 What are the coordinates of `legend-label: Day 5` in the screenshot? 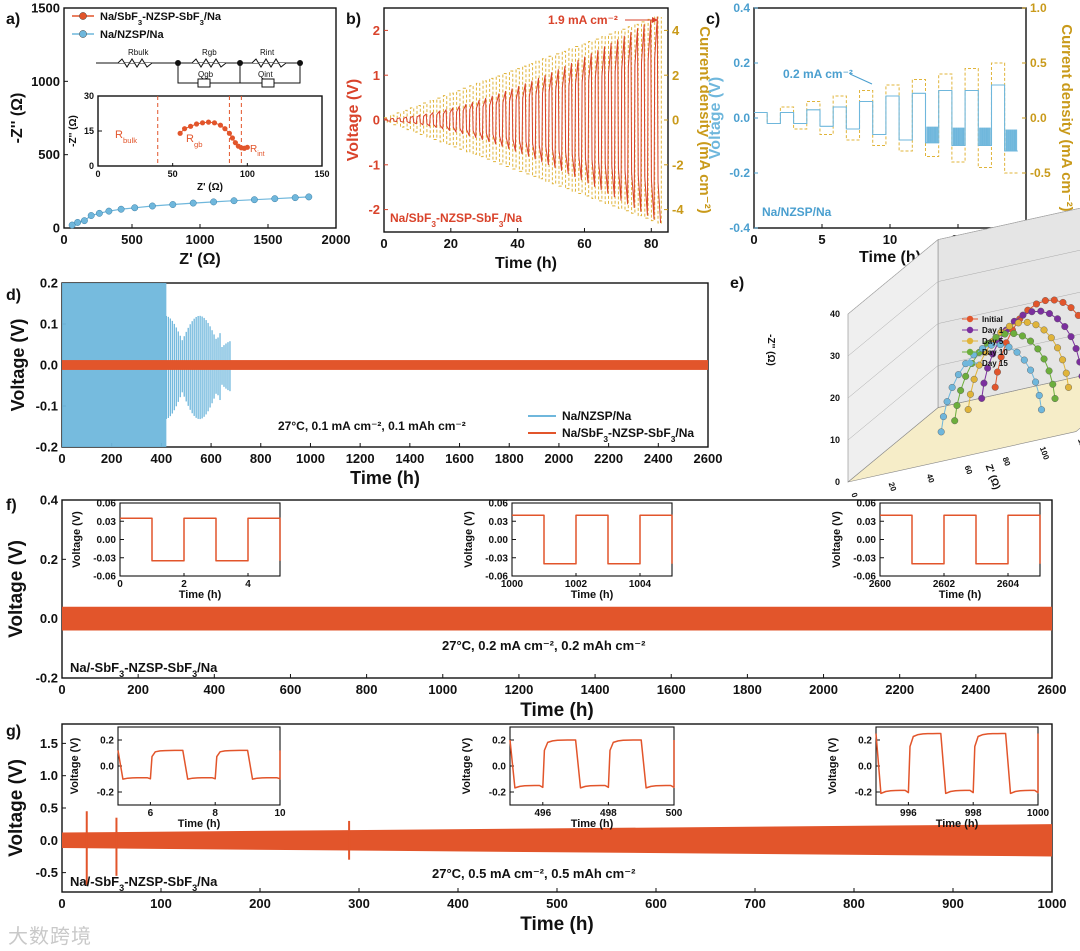 It's located at (993, 341).